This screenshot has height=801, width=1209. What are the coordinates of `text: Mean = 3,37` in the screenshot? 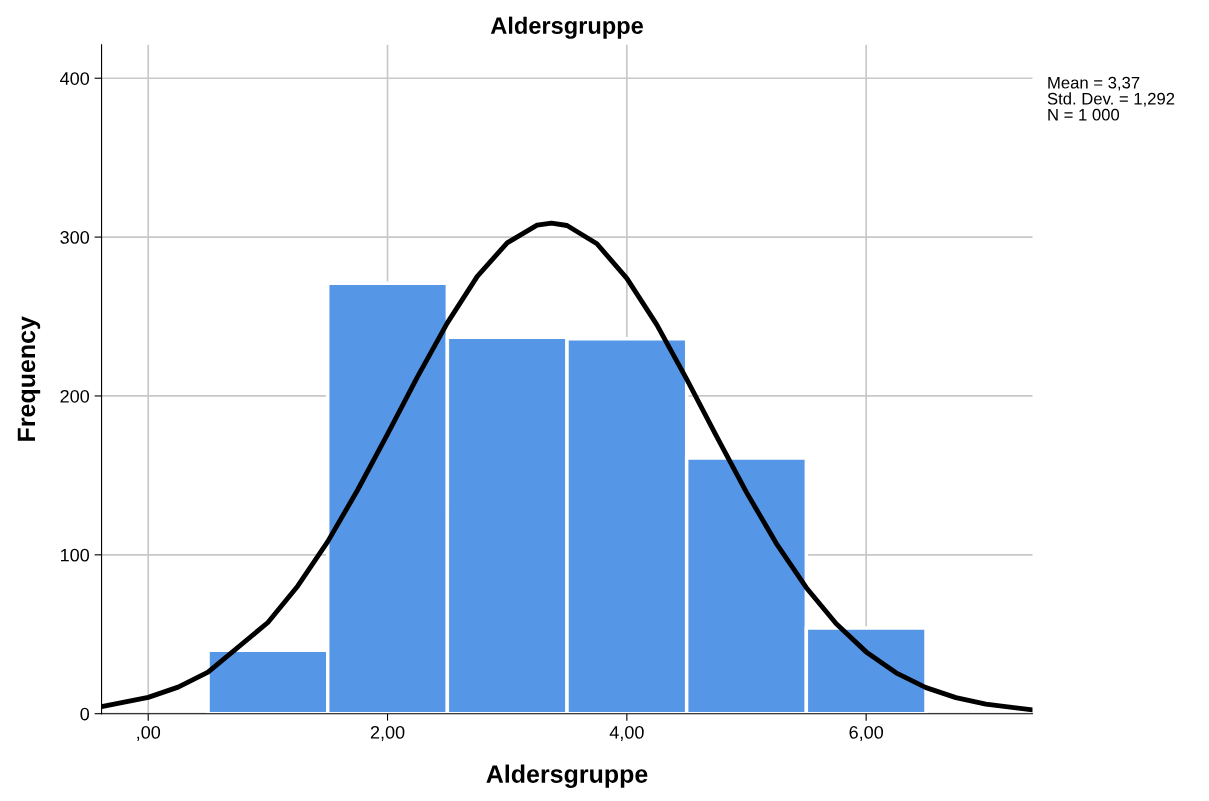 It's located at (1094, 83).